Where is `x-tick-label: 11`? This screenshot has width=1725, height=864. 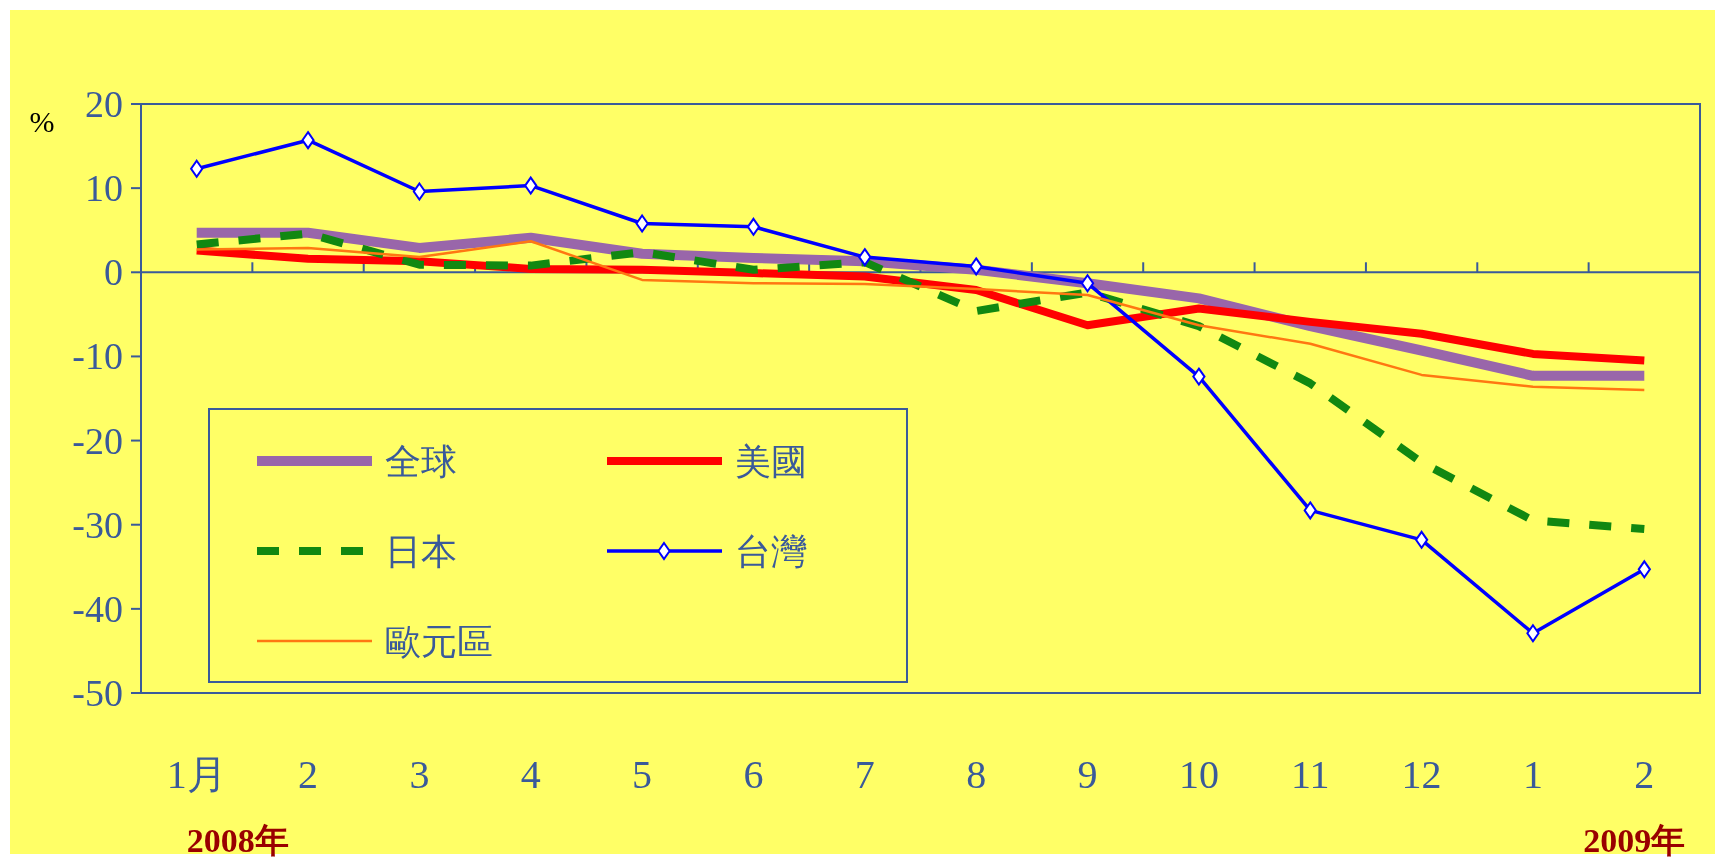
x-tick-label: 11 is located at coordinates (1310, 774).